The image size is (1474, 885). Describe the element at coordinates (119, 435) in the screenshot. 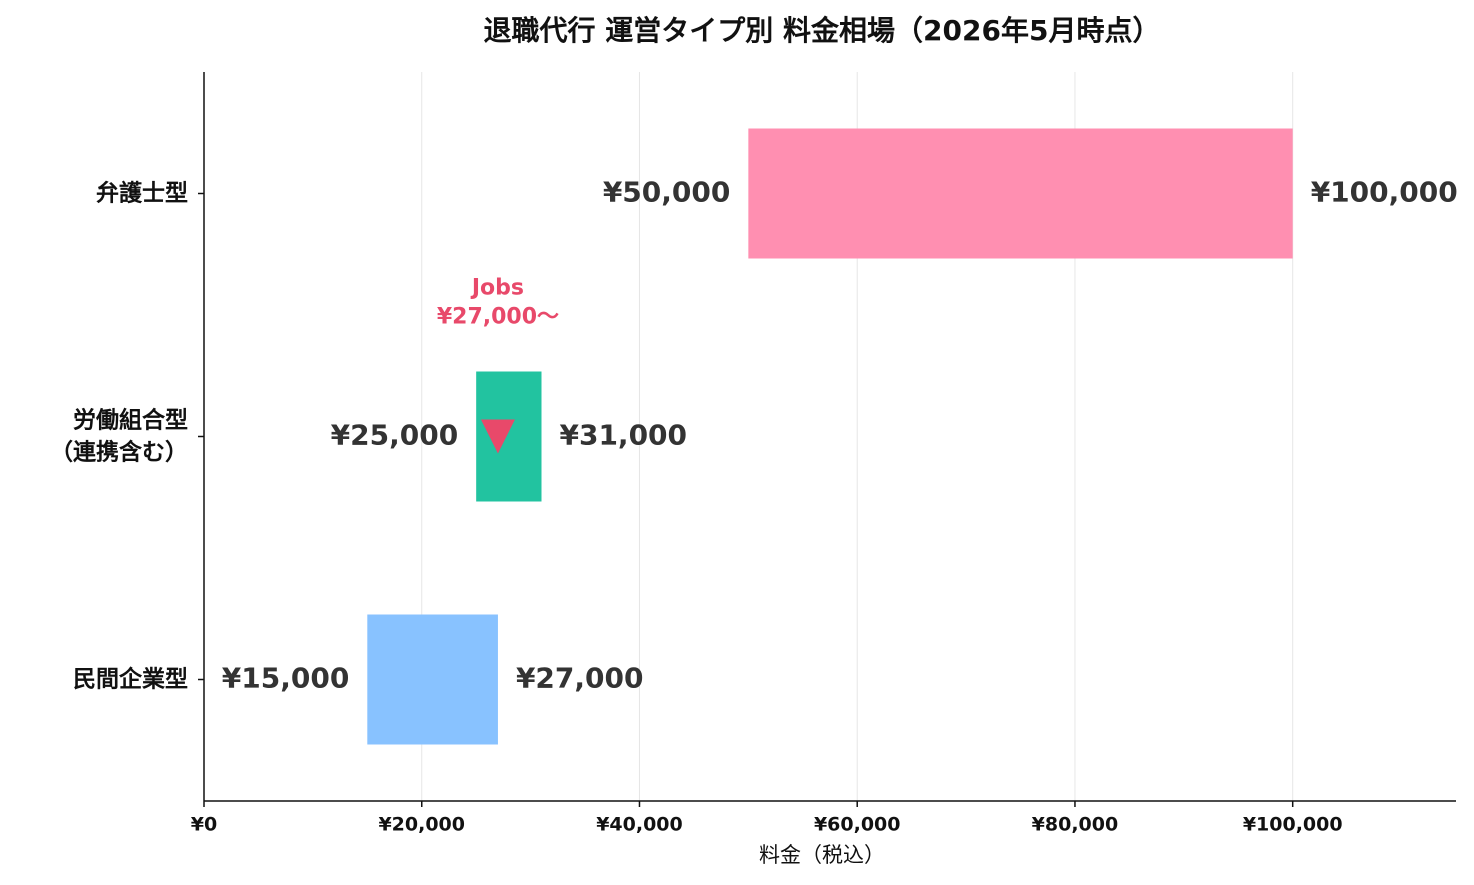

I see `y-tick-label: 労働組合型（連携含む）` at that location.